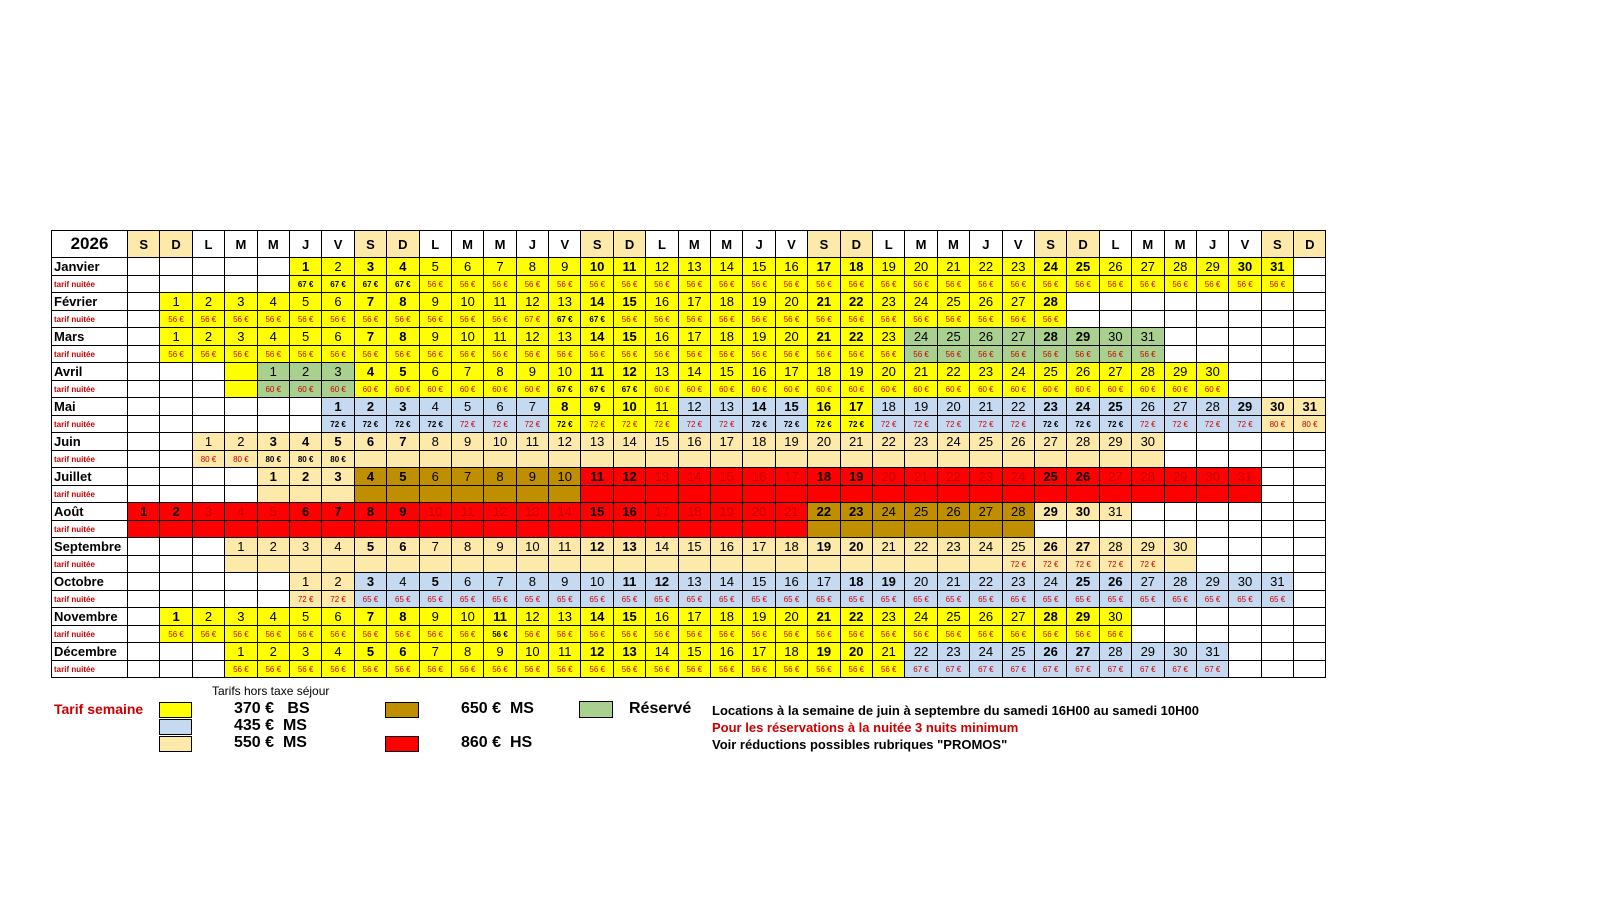 The image size is (1600, 900). What do you see at coordinates (565, 244) in the screenshot?
I see `day-header: V` at bounding box center [565, 244].